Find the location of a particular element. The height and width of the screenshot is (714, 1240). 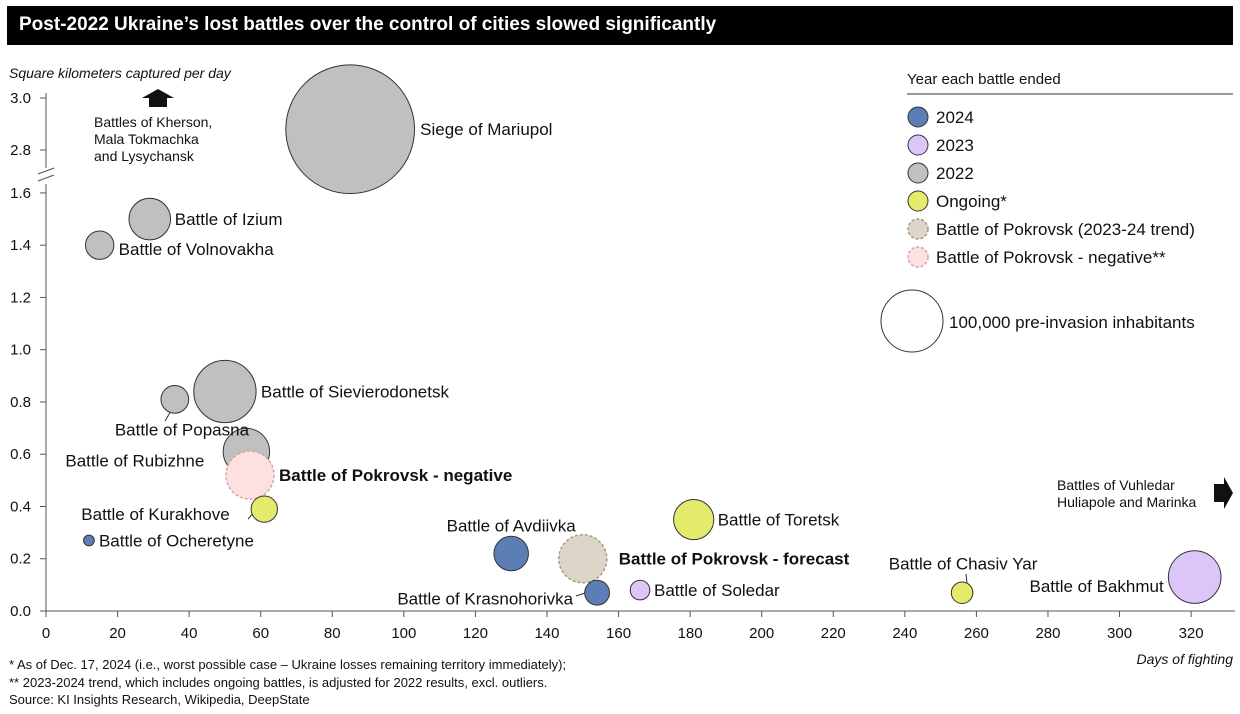

x-tick-label: 140 is located at coordinates (546, 633).